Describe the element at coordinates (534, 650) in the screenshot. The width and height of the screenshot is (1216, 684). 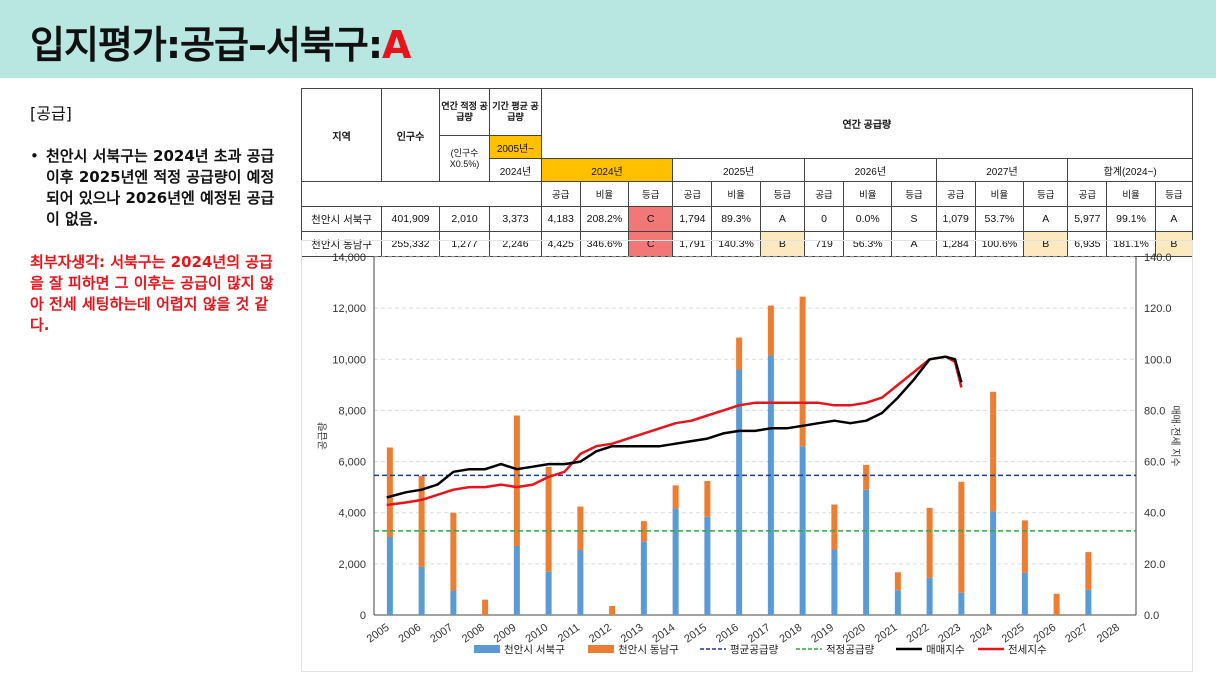
I see `legend-label: 천안시 서북구` at that location.